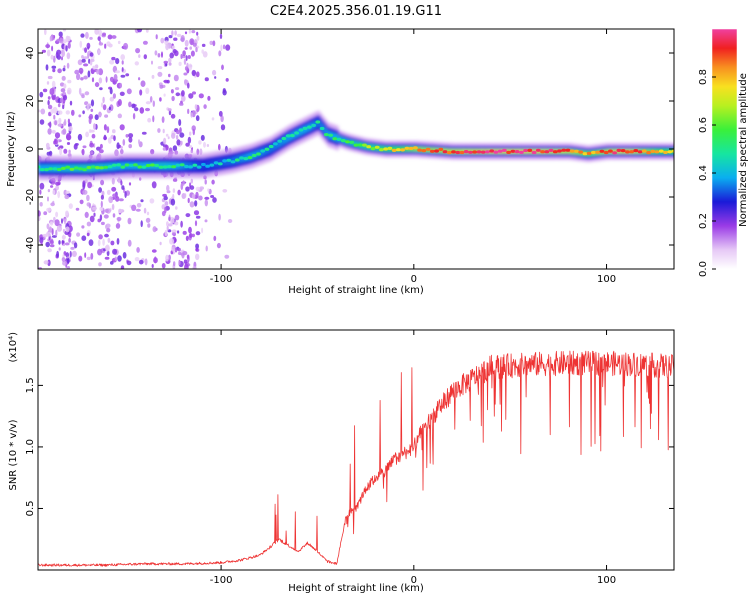 Image resolution: width=750 pixels, height=600 pixels. I want to click on spectrogram-y-label: Frequency (Hz), so click(11, 149).